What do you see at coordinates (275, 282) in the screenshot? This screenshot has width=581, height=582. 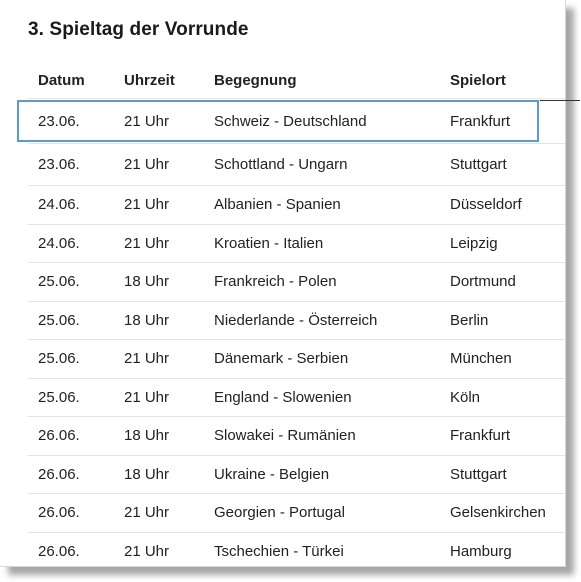 I see `row-match: Frankreich - Polen` at bounding box center [275, 282].